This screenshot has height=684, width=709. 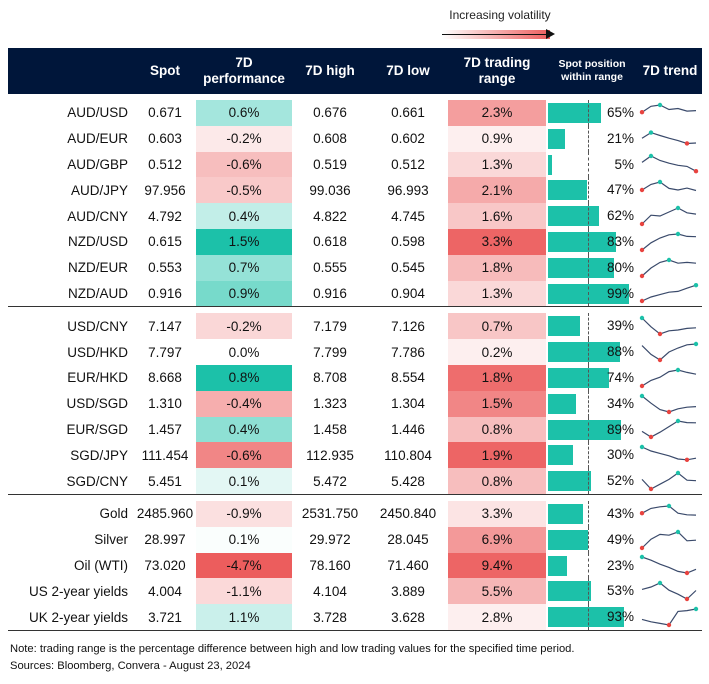 What do you see at coordinates (99, 190) in the screenshot?
I see `pair-label: AUD/JPY` at bounding box center [99, 190].